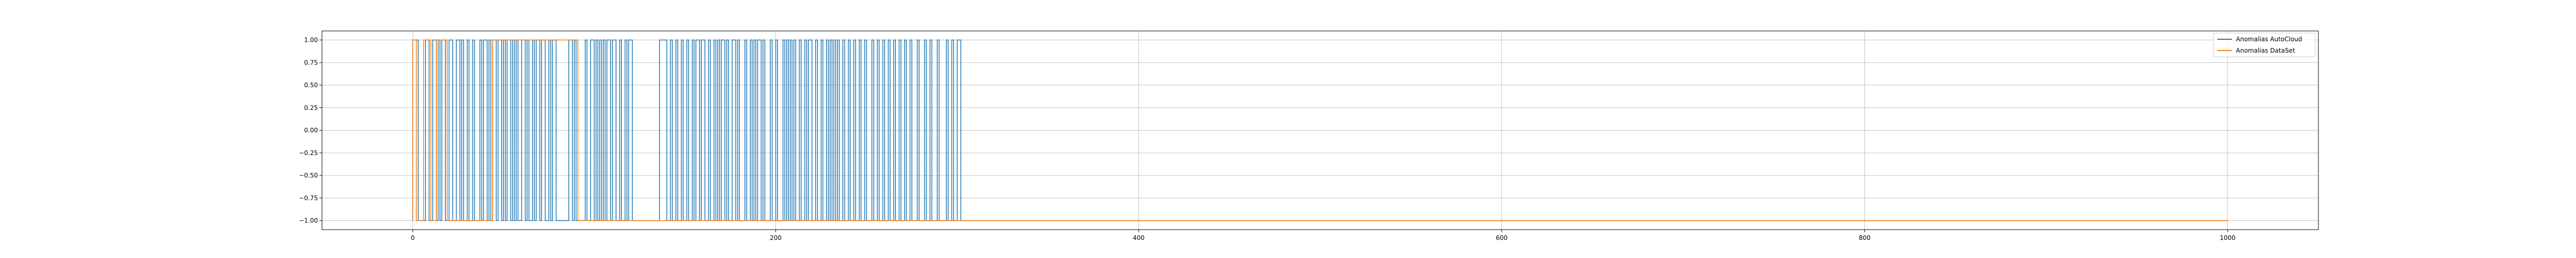  I want to click on y-tick-label: −1.00, so click(308, 220).